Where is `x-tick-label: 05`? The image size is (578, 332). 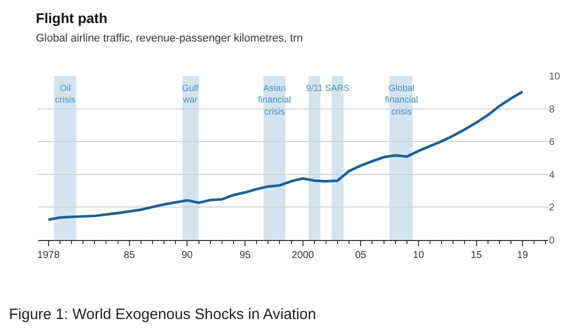
x-tick-label: 05 is located at coordinates (361, 255).